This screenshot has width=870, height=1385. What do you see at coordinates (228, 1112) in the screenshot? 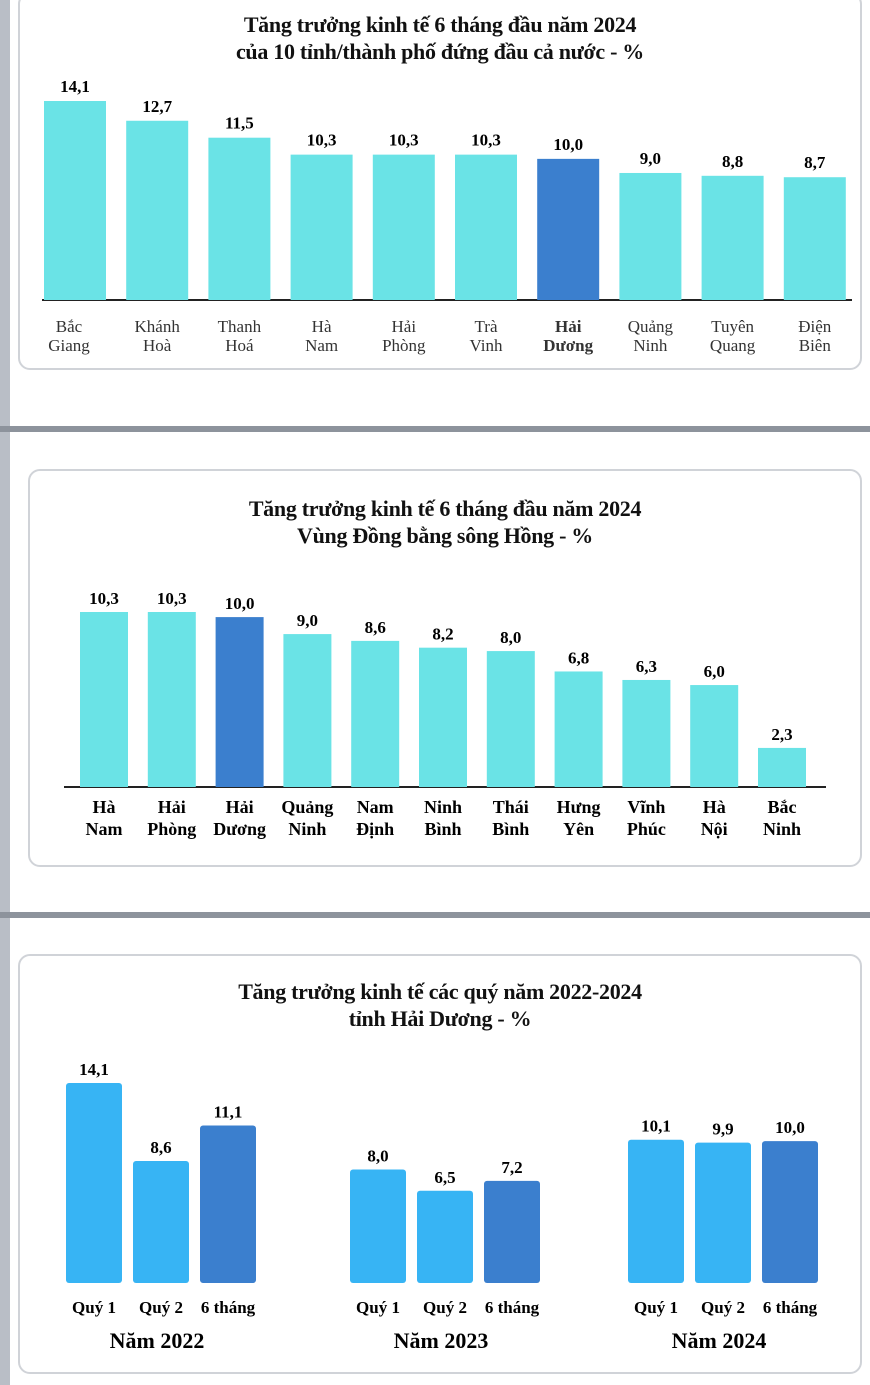
I see `data-label-nam-2022-6-thang: 11,1` at bounding box center [228, 1112].